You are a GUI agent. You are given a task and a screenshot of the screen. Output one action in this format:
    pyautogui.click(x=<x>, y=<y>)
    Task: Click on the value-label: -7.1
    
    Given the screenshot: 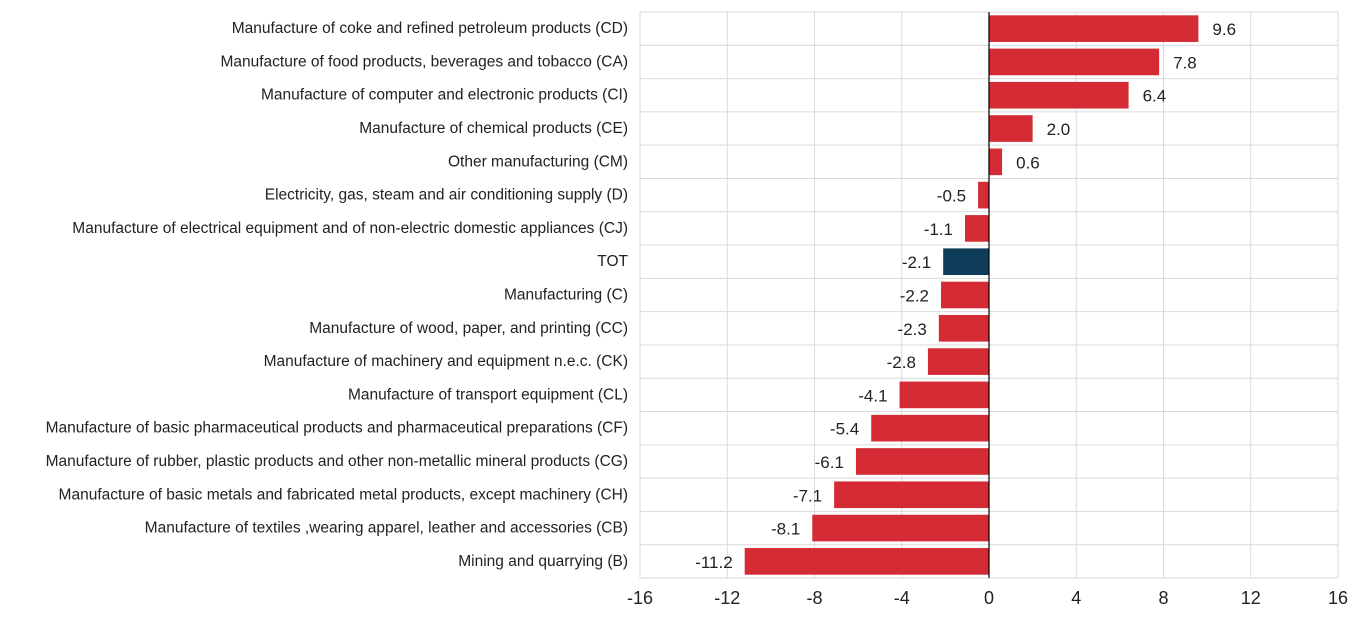 What is the action you would take?
    pyautogui.click(x=807, y=495)
    